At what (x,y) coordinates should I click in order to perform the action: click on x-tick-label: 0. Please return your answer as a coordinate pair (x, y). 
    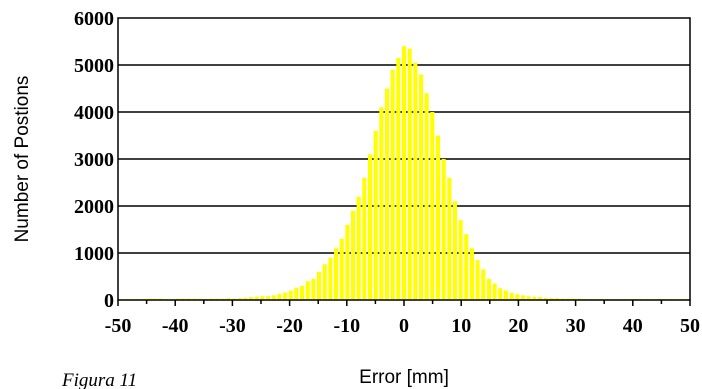
    Looking at the image, I should click on (404, 326).